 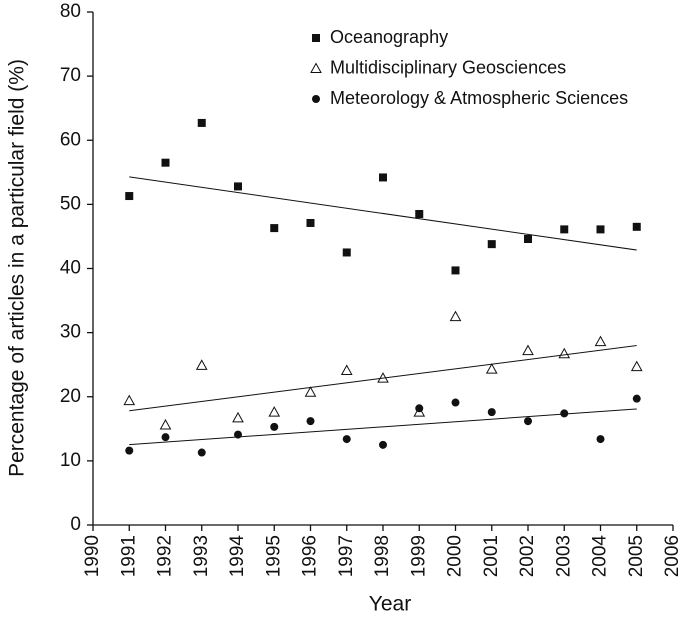 I want to click on x-tick-label: 2002, so click(x=527, y=556).